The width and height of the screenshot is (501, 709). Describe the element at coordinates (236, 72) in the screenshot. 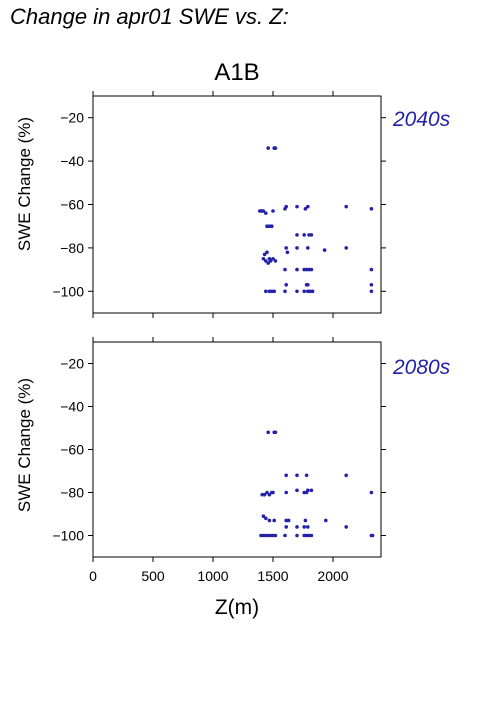

I see `scenario-label: A1B` at that location.